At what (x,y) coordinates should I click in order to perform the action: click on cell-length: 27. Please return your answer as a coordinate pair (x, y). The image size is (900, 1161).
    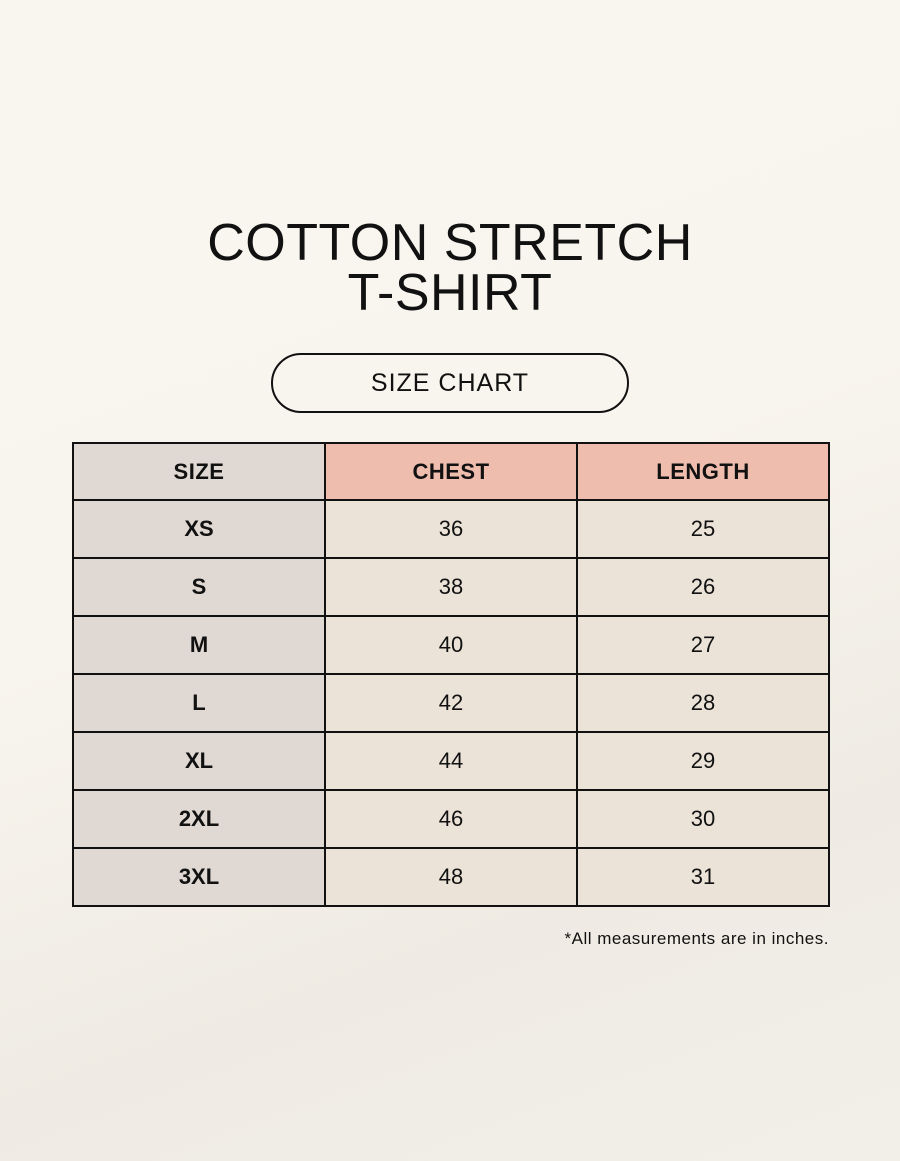
    Looking at the image, I should click on (703, 645).